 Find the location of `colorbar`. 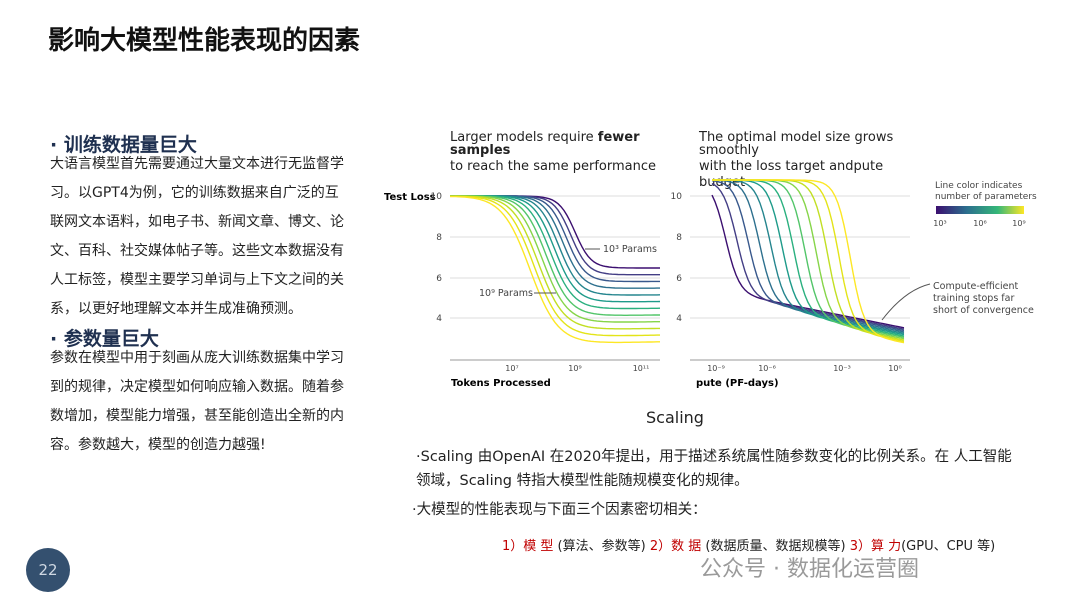

colorbar is located at coordinates (980, 210).